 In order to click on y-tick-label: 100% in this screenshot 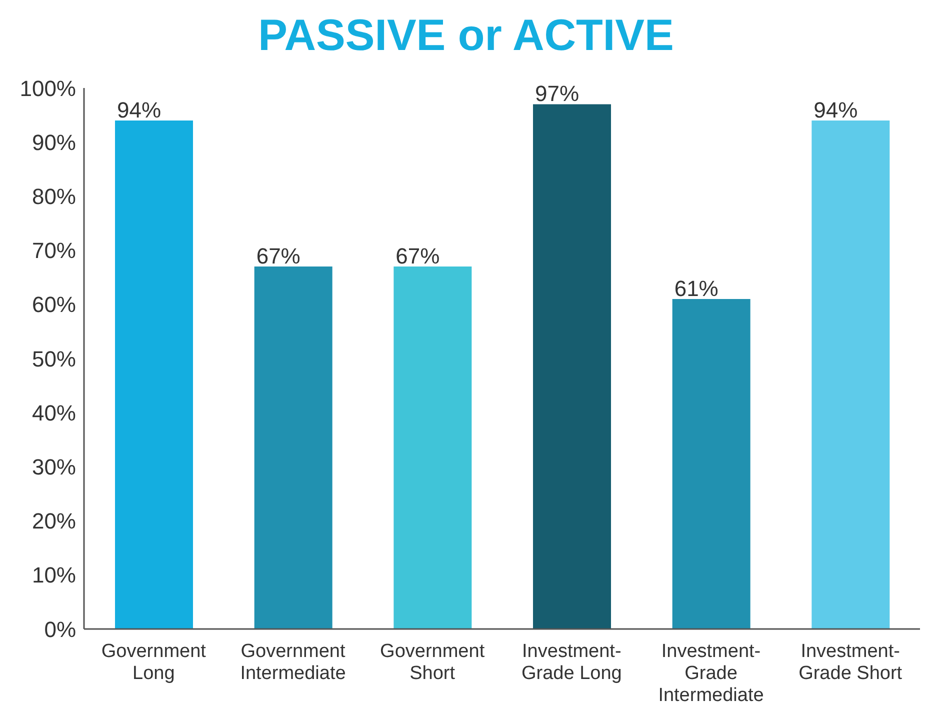, I will do `click(48, 88)`.